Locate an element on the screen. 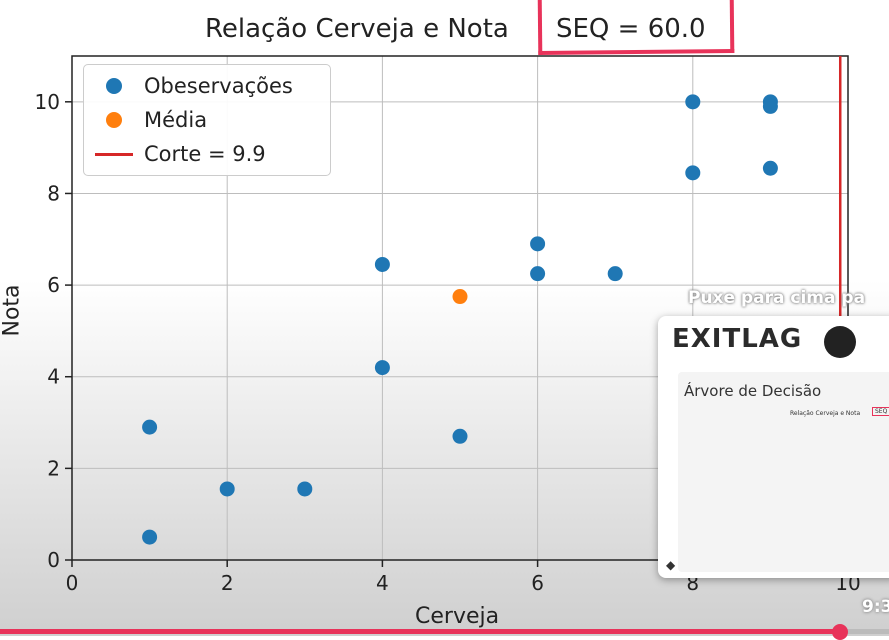  card-mini-title: Relação Cerveja e Nota is located at coordinates (825, 413).